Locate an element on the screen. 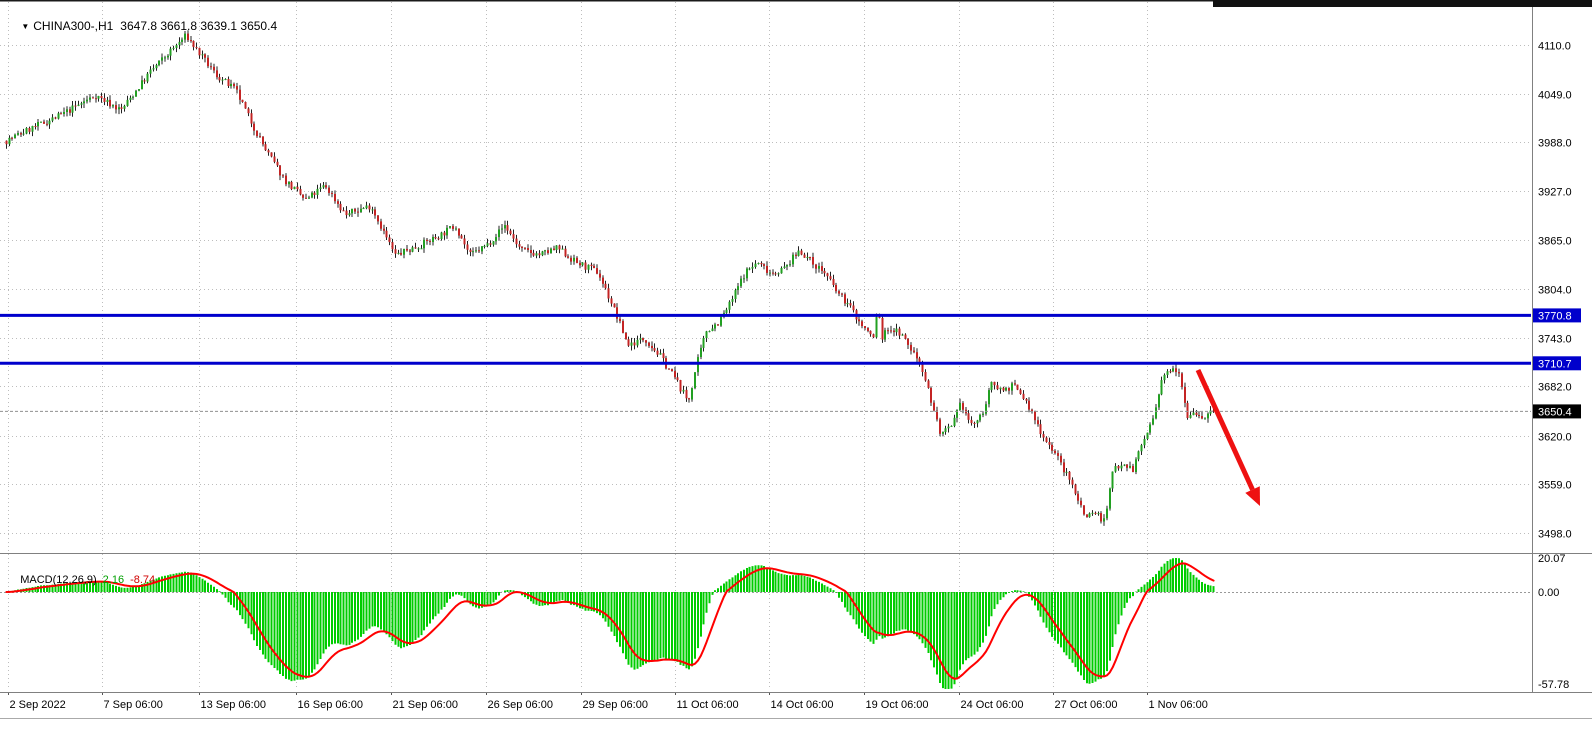 This screenshot has width=1592, height=730. trend-arrow is located at coordinates (1227, 437).